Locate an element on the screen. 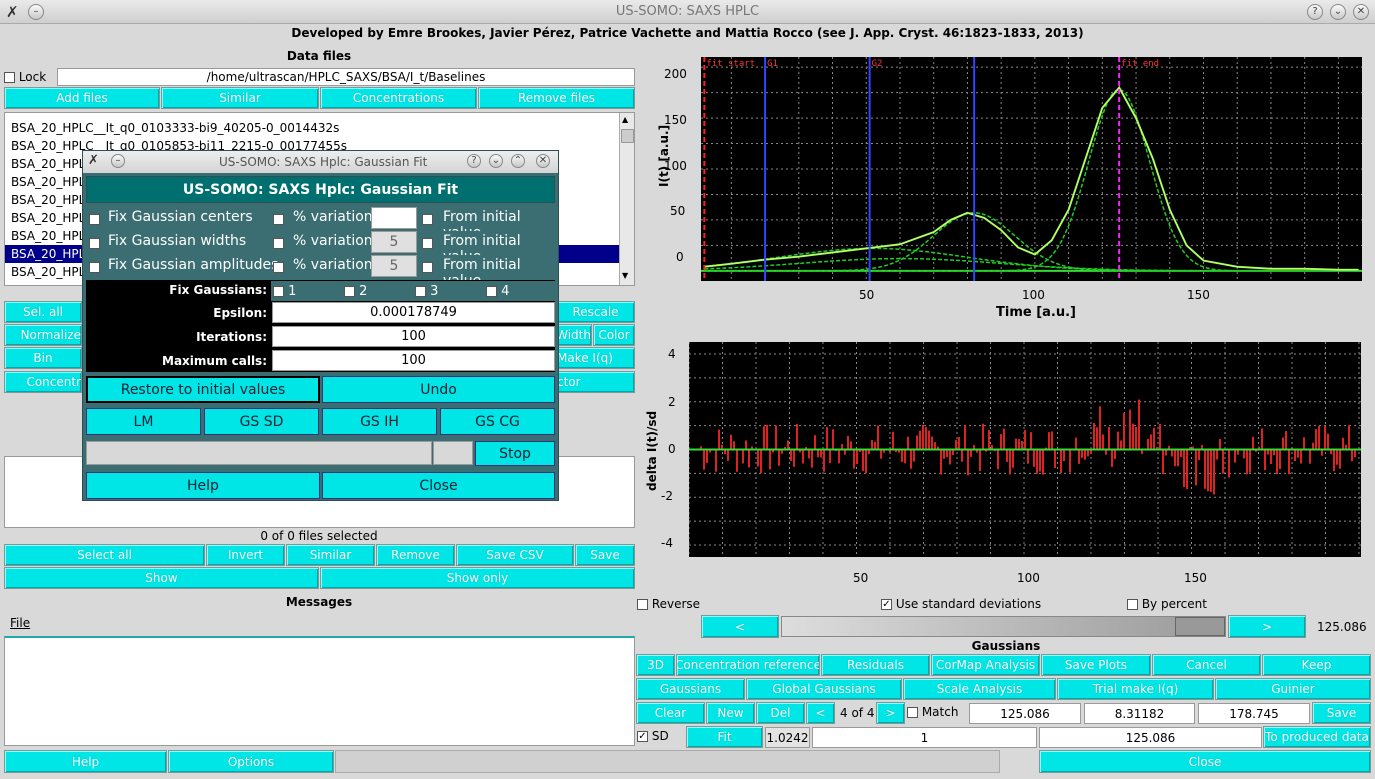 Image resolution: width=1375 pixels, height=779 pixels. widths-from-initial-checkbox is located at coordinates (427, 243).